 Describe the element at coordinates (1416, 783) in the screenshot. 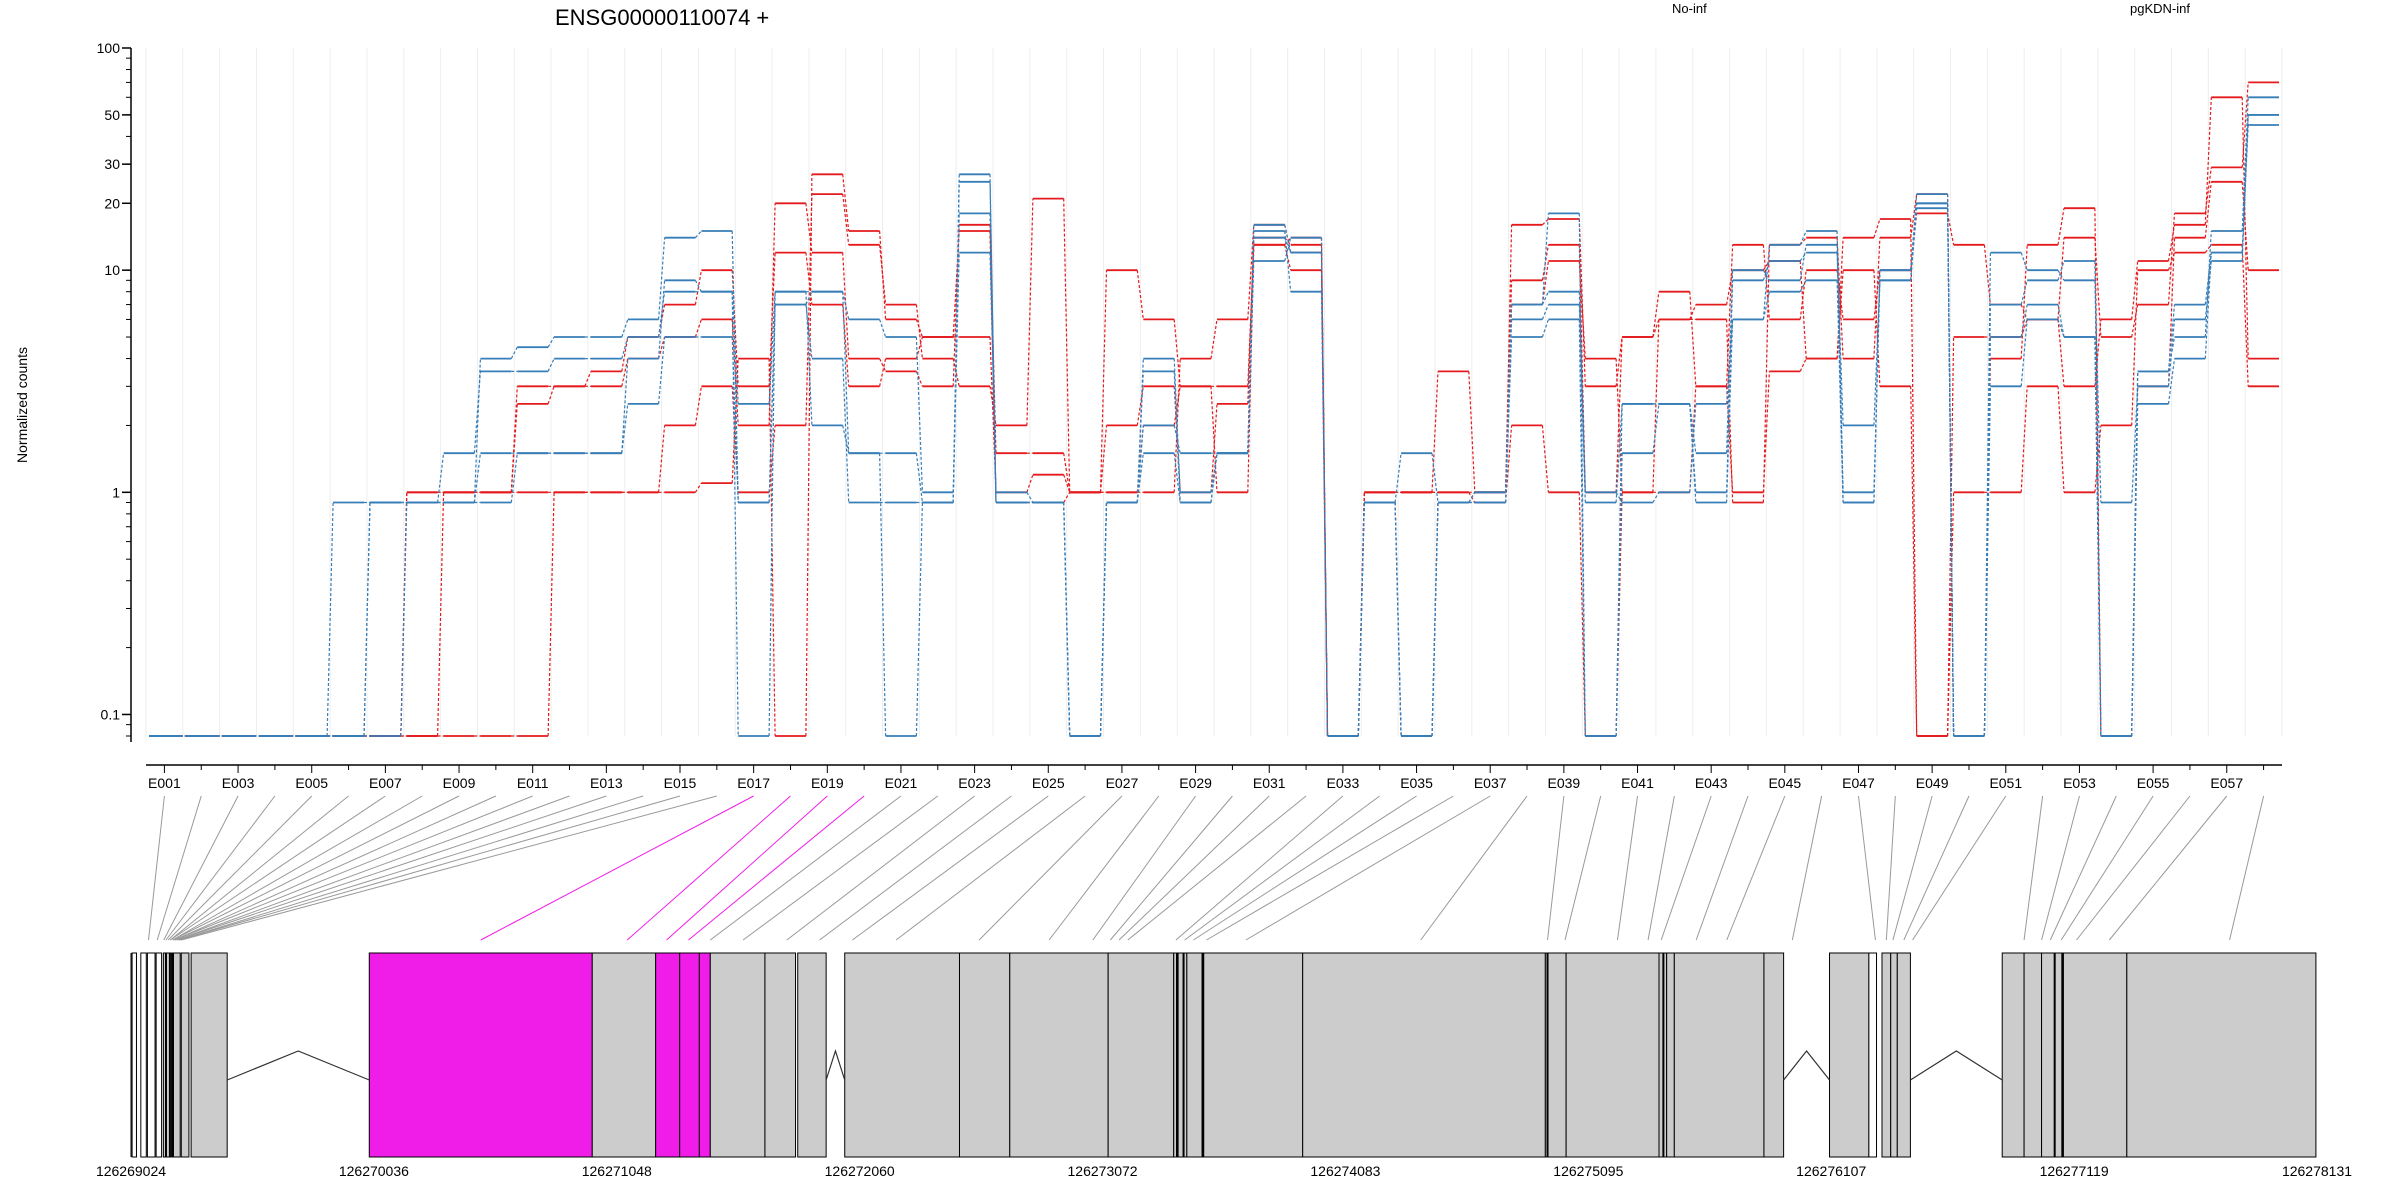

I see `x-tick-label: E035` at that location.